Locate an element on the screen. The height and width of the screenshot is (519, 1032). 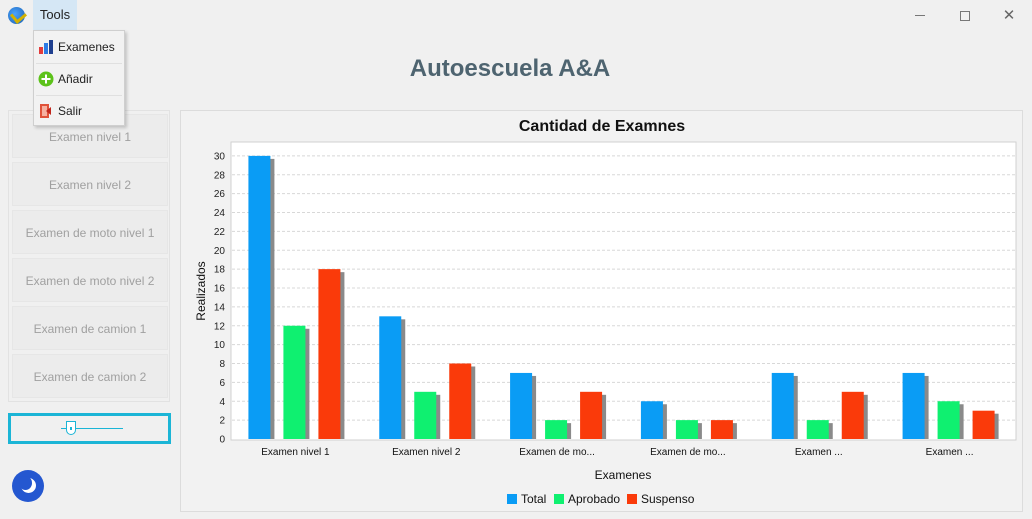
close-button: ✕ is located at coordinates (1009, 15).